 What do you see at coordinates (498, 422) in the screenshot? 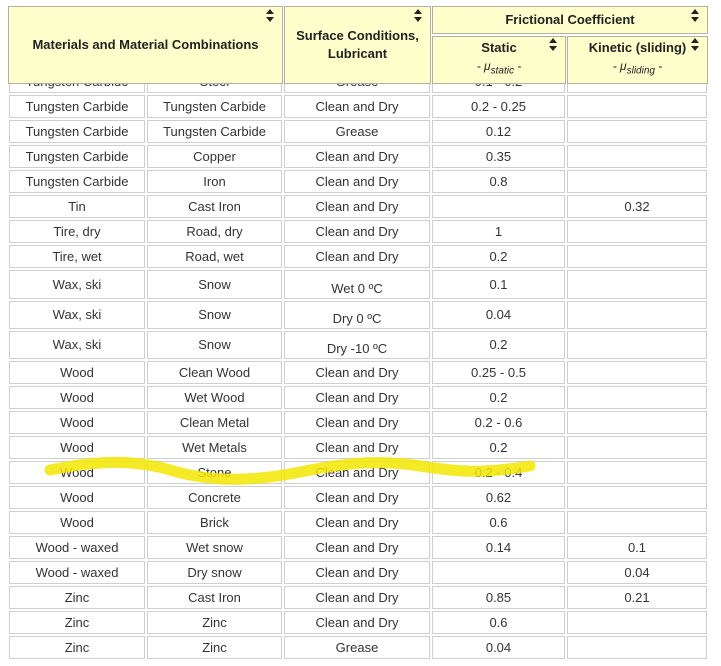
I see `static-coefficient: 0.2 - 0.6` at bounding box center [498, 422].